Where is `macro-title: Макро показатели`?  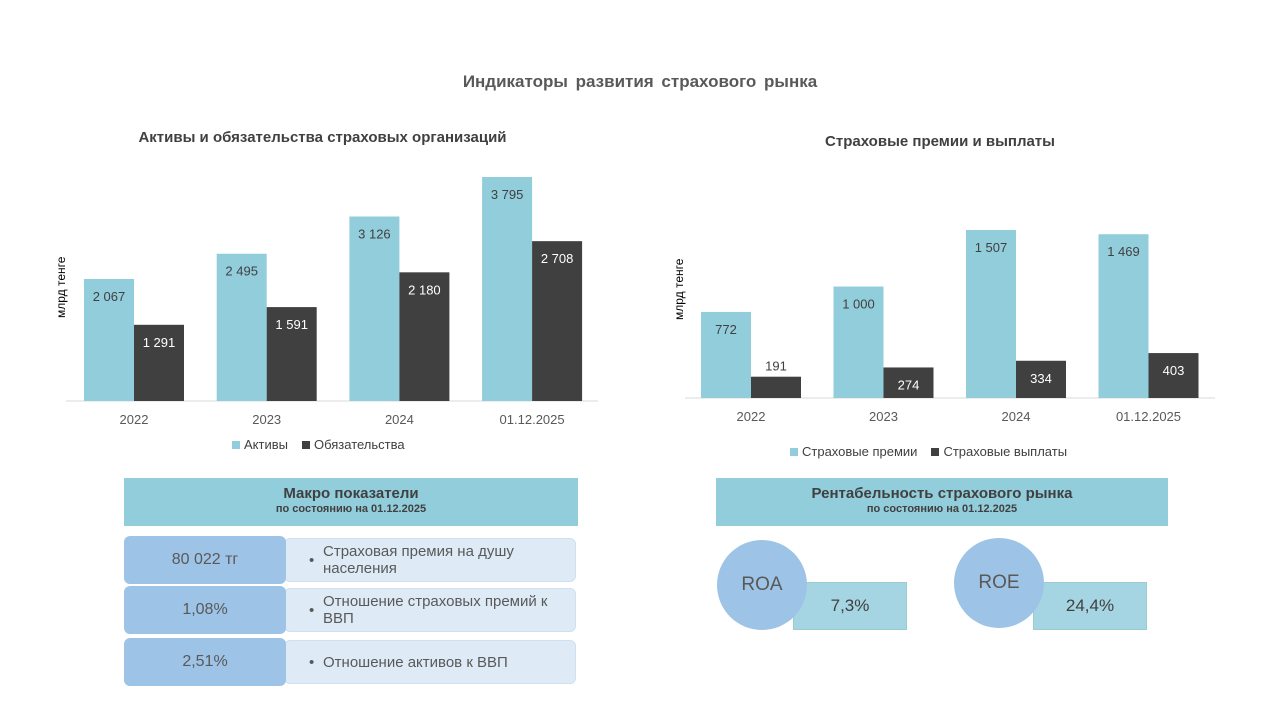 macro-title: Макро показатели is located at coordinates (351, 493).